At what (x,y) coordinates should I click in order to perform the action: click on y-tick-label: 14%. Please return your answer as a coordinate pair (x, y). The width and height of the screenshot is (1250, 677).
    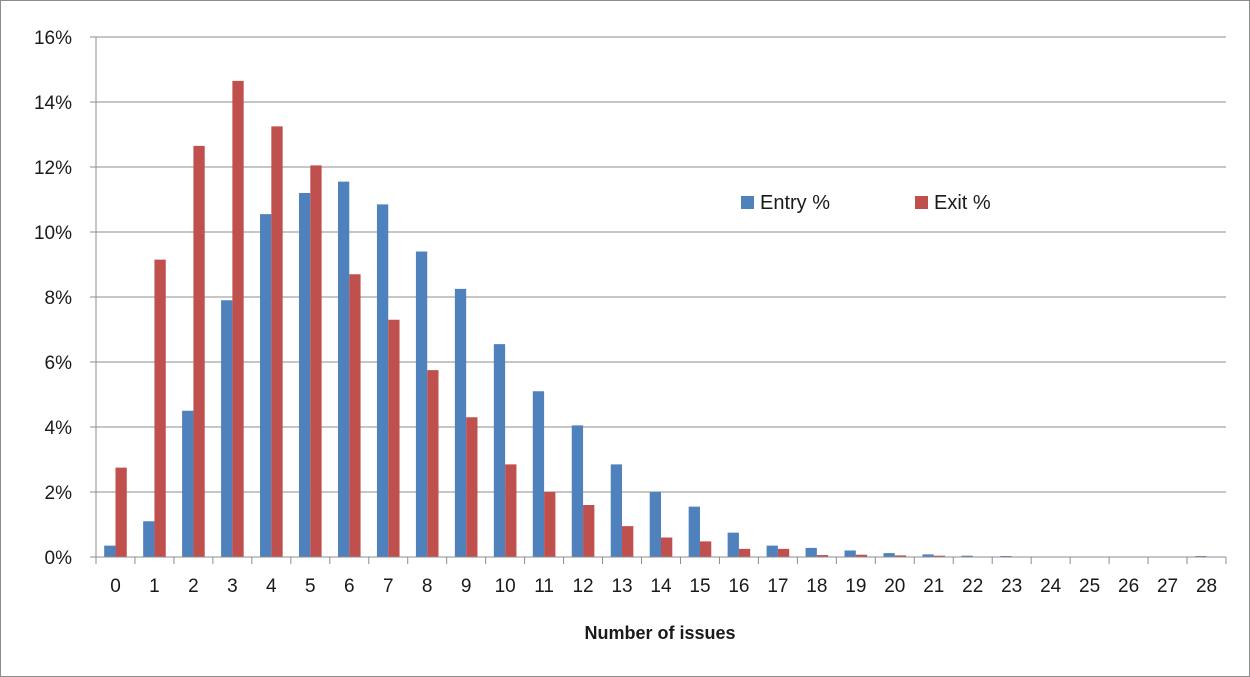
    Looking at the image, I should click on (53, 103).